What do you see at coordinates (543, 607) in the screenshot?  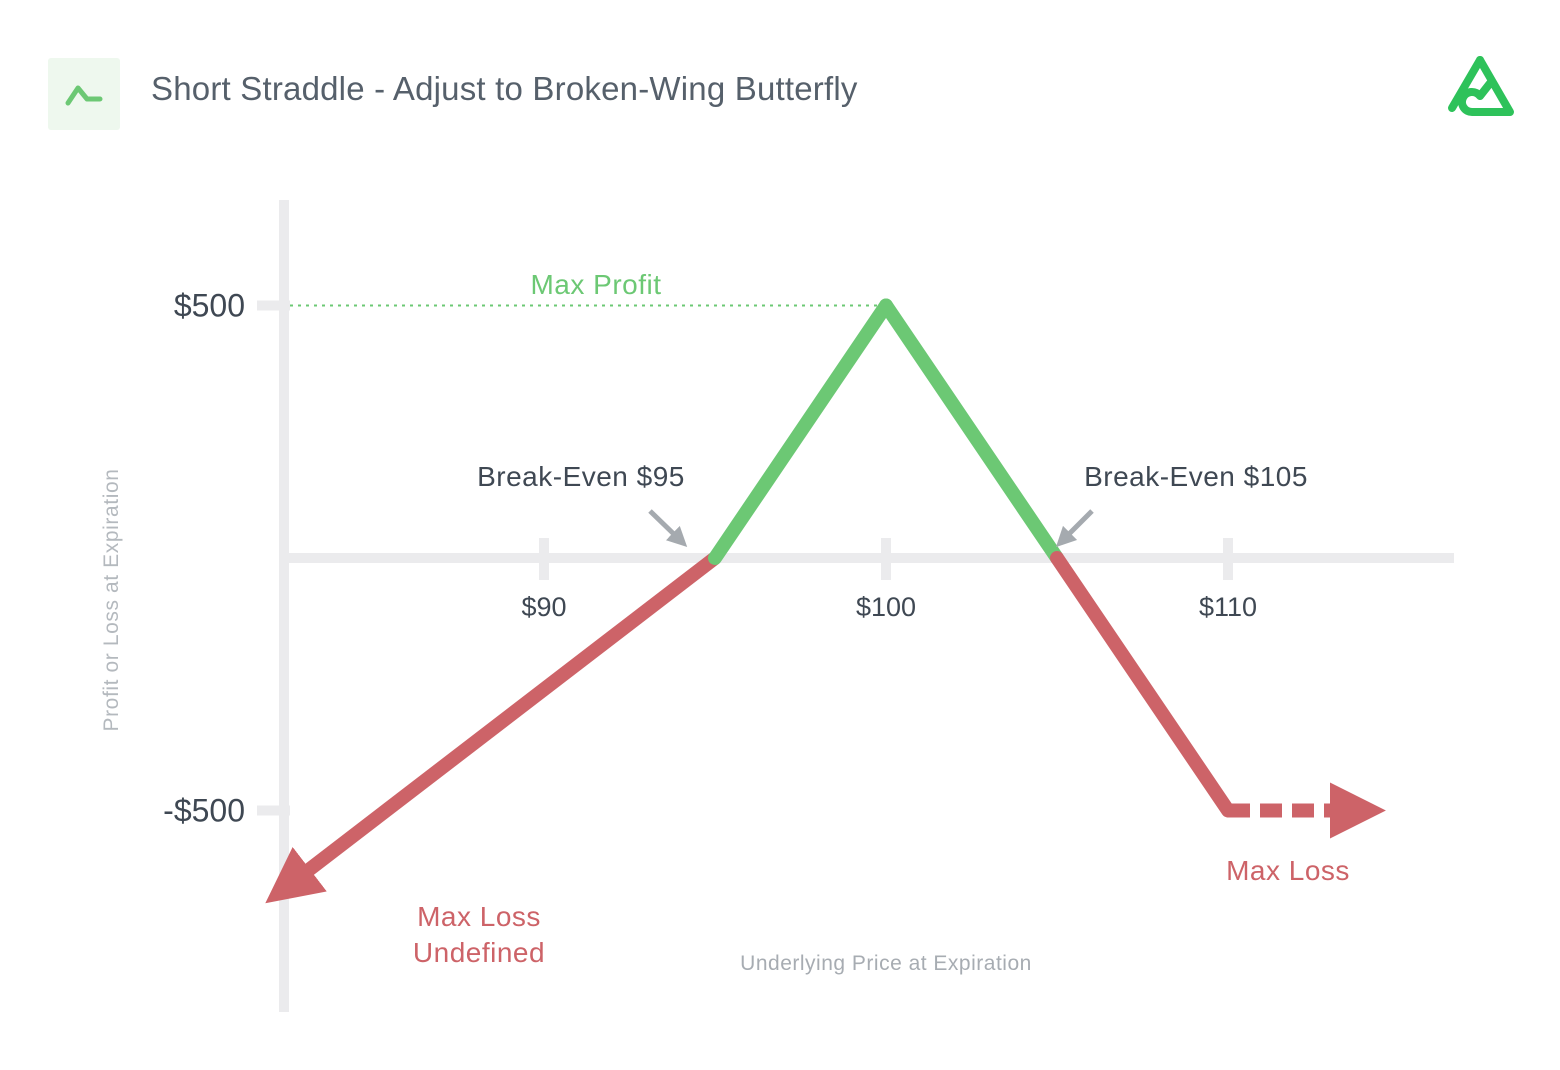 I see `x-tick-label: $90` at bounding box center [543, 607].